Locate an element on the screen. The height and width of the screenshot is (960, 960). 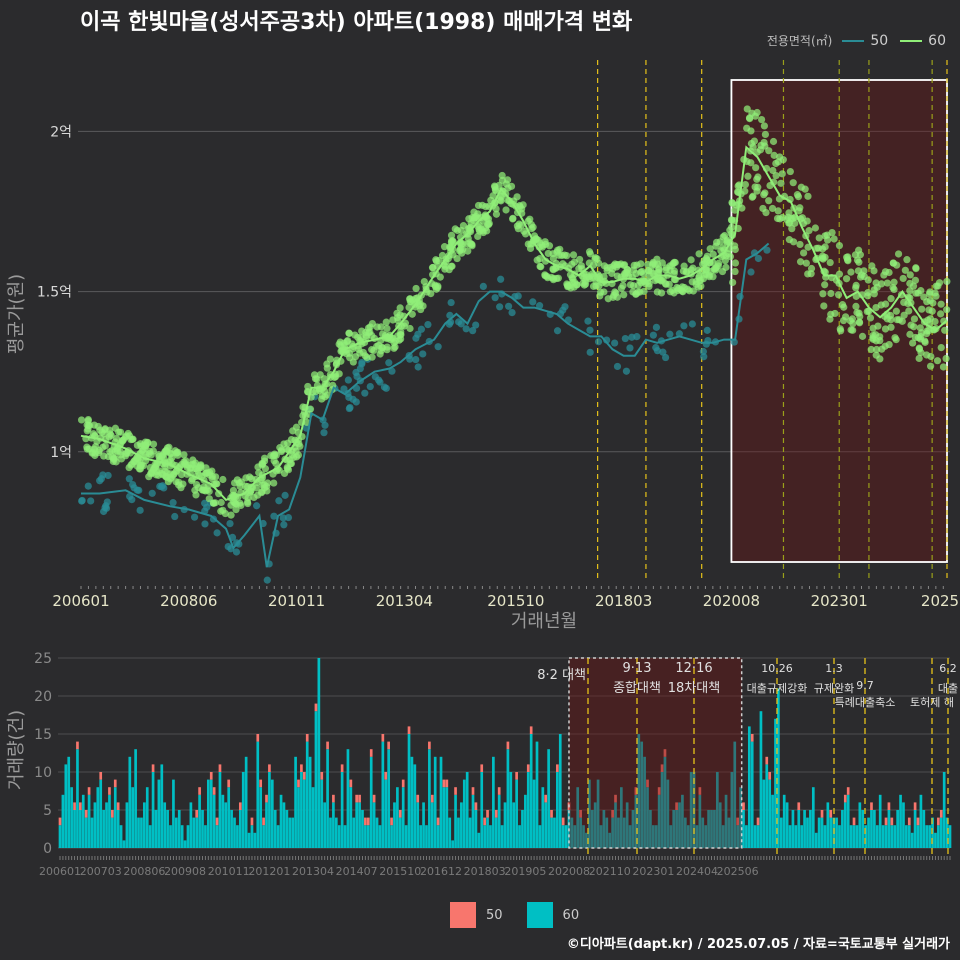
highlight-box is located at coordinates (655, 753).